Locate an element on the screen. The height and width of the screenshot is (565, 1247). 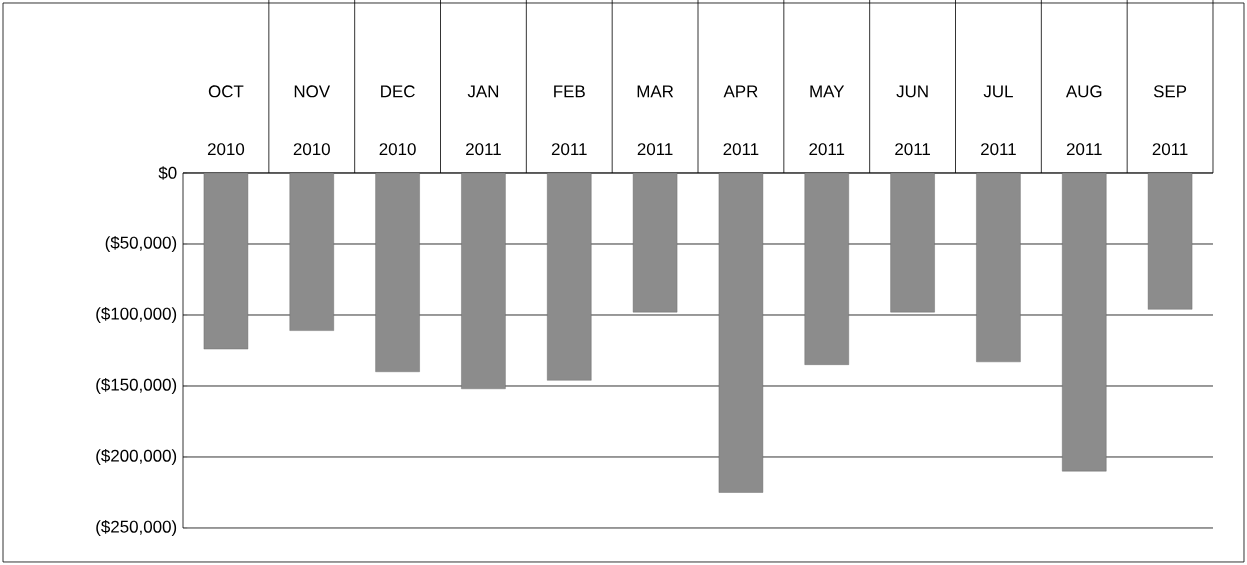
category-label: JUL 2011 is located at coordinates (998, 120).